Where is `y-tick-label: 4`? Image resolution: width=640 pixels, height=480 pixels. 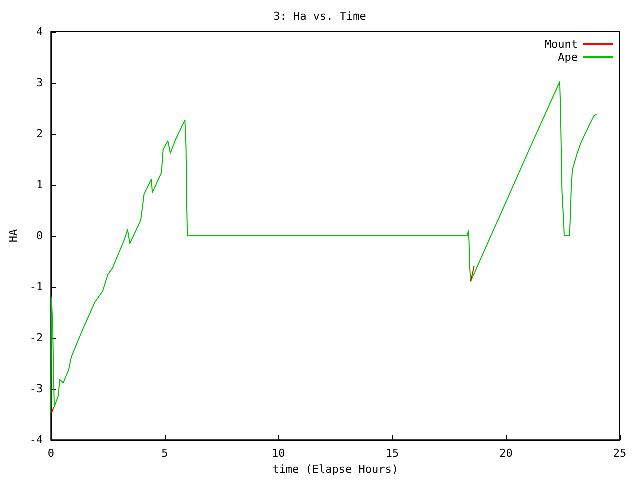 y-tick-label: 4 is located at coordinates (40, 32).